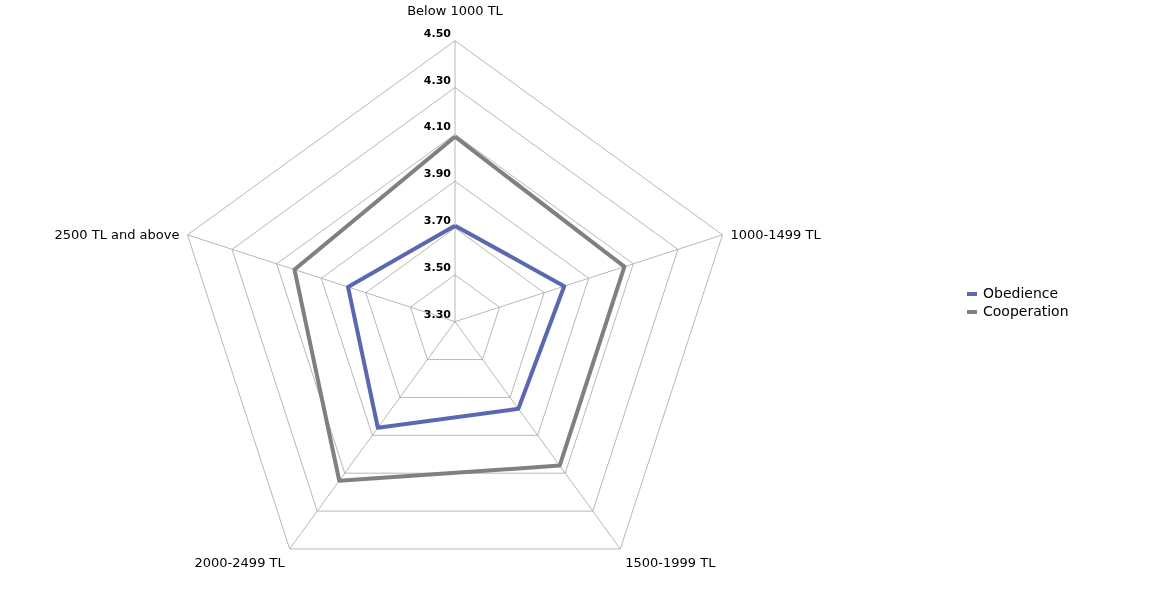 The image size is (1165, 607). I want to click on y-tick-label: 3.30, so click(437, 314).